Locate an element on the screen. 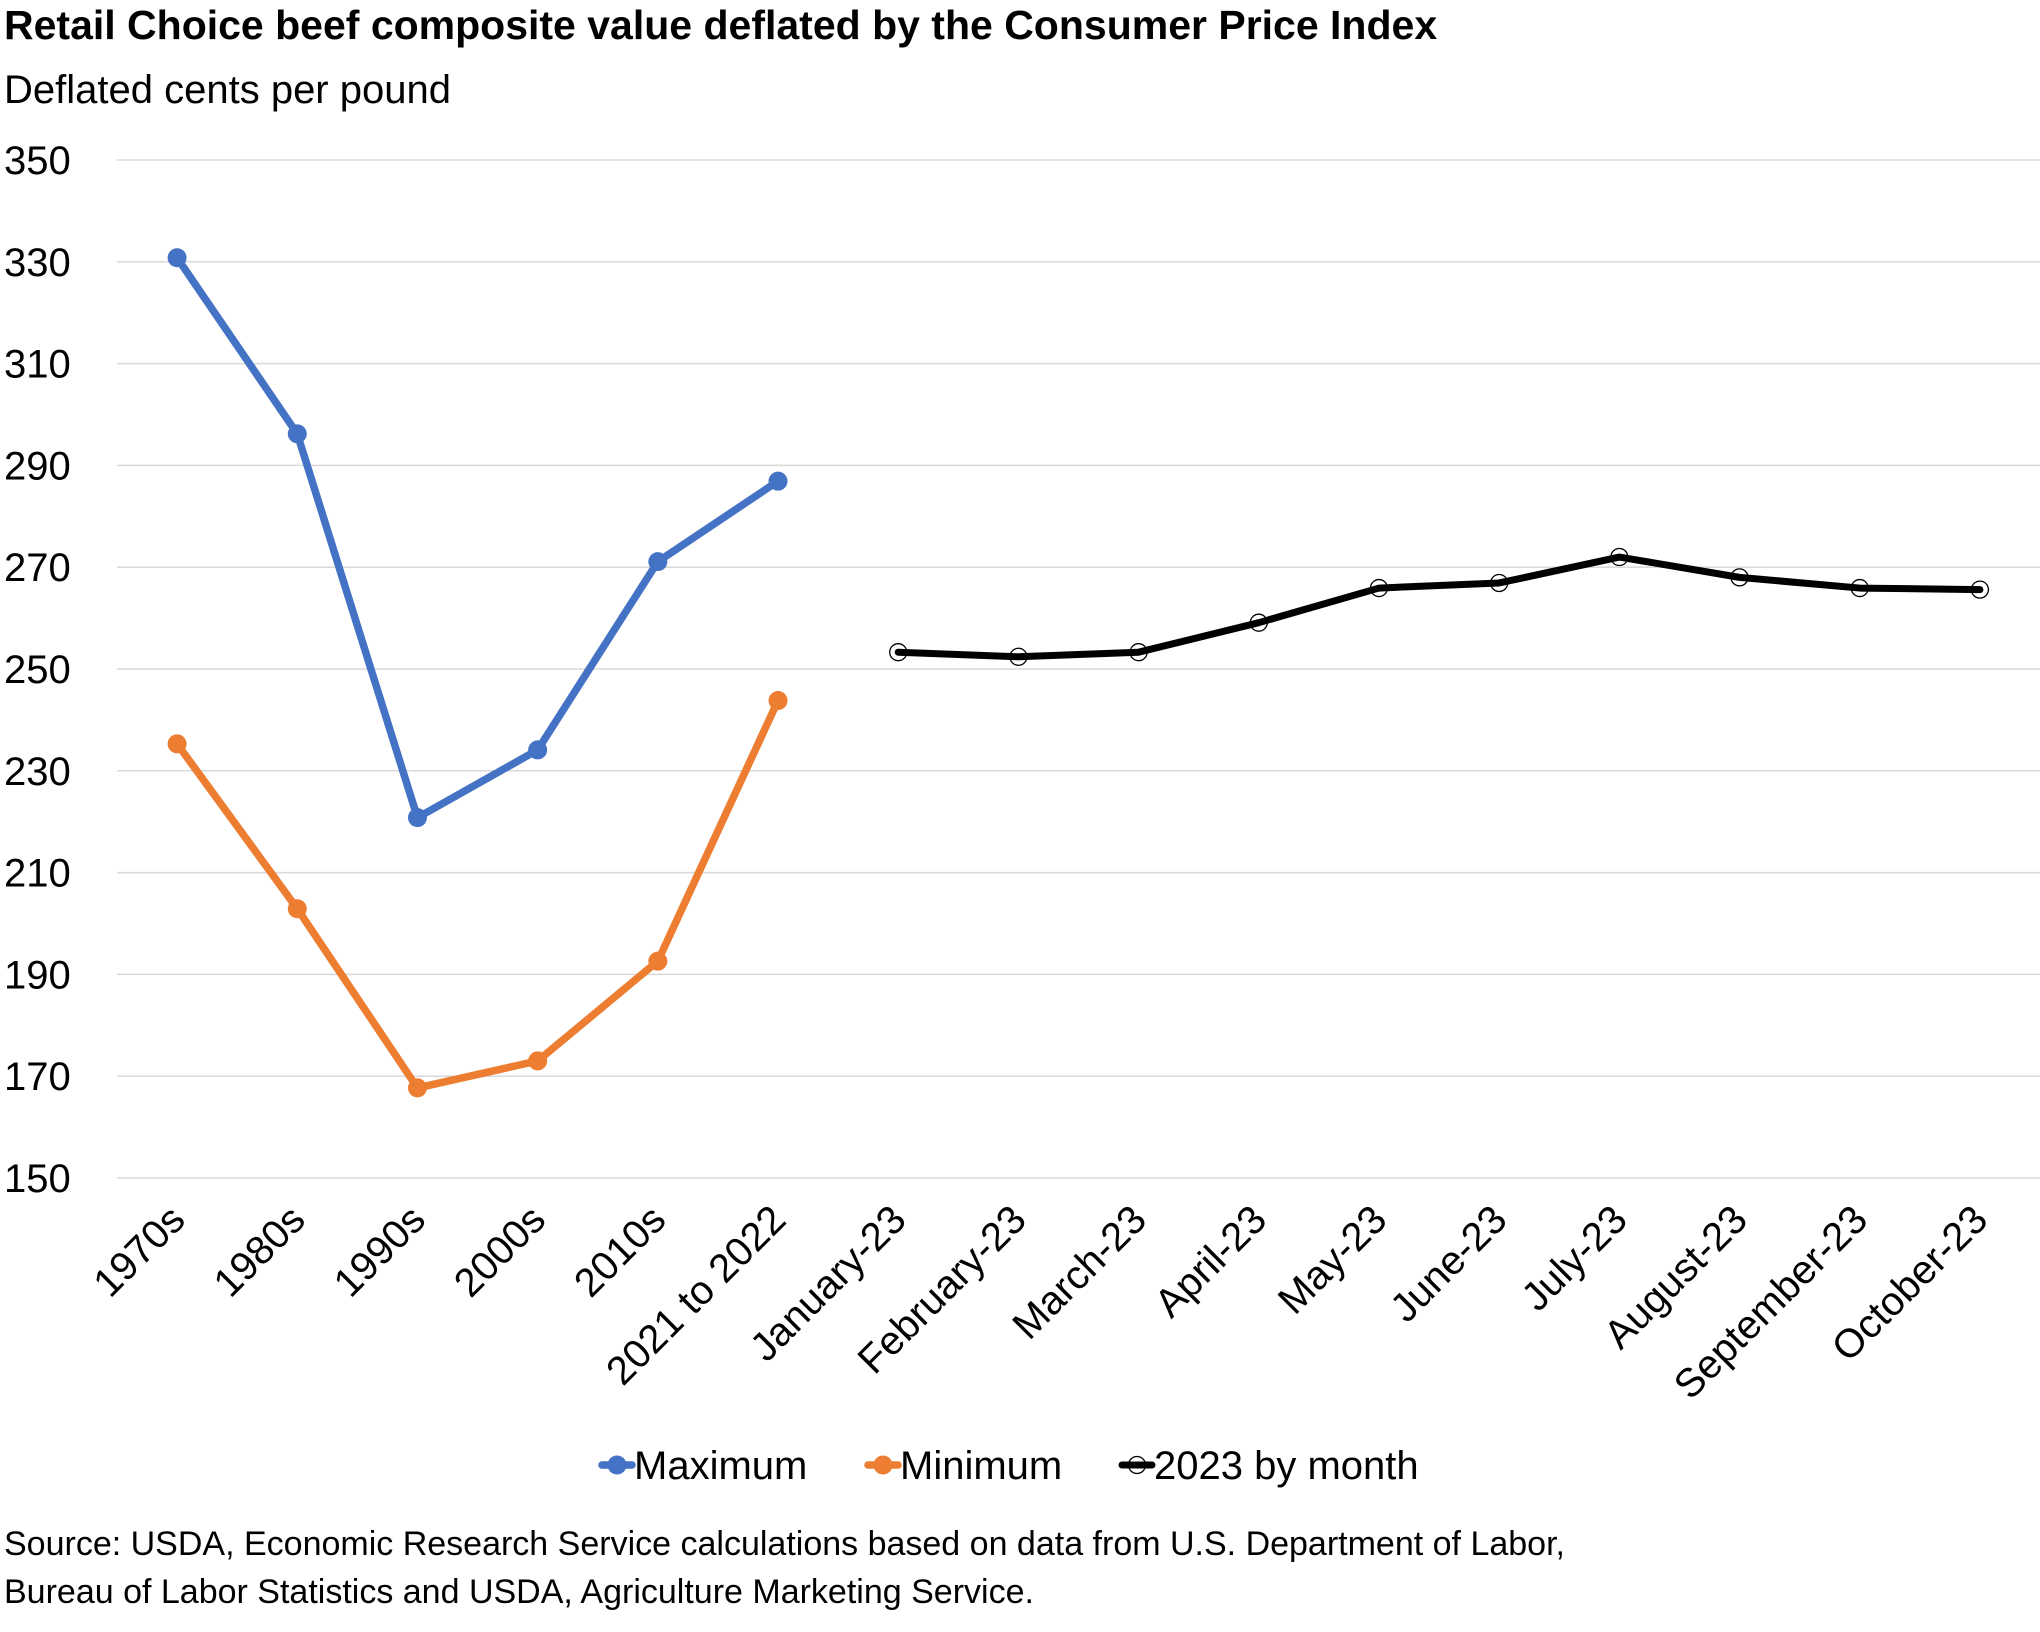 This screenshot has height=1632, width=2040. series-2023-by-month is located at coordinates (1439, 606).